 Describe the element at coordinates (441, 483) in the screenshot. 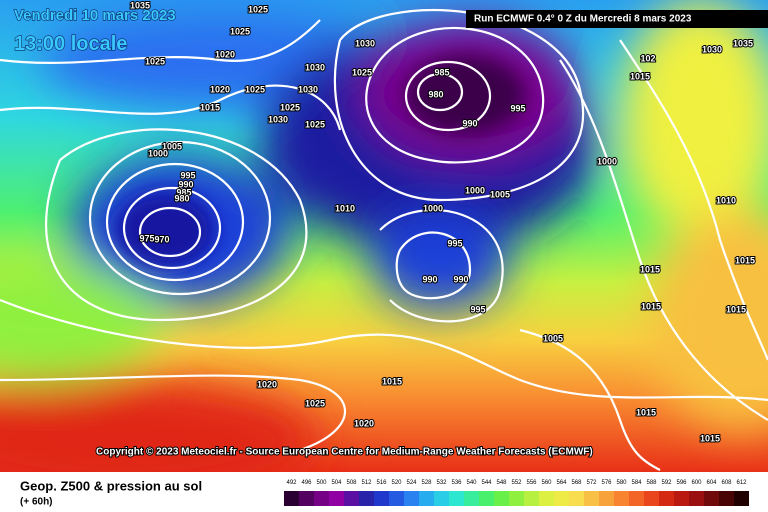

I see `scale-tick-label: 532` at that location.